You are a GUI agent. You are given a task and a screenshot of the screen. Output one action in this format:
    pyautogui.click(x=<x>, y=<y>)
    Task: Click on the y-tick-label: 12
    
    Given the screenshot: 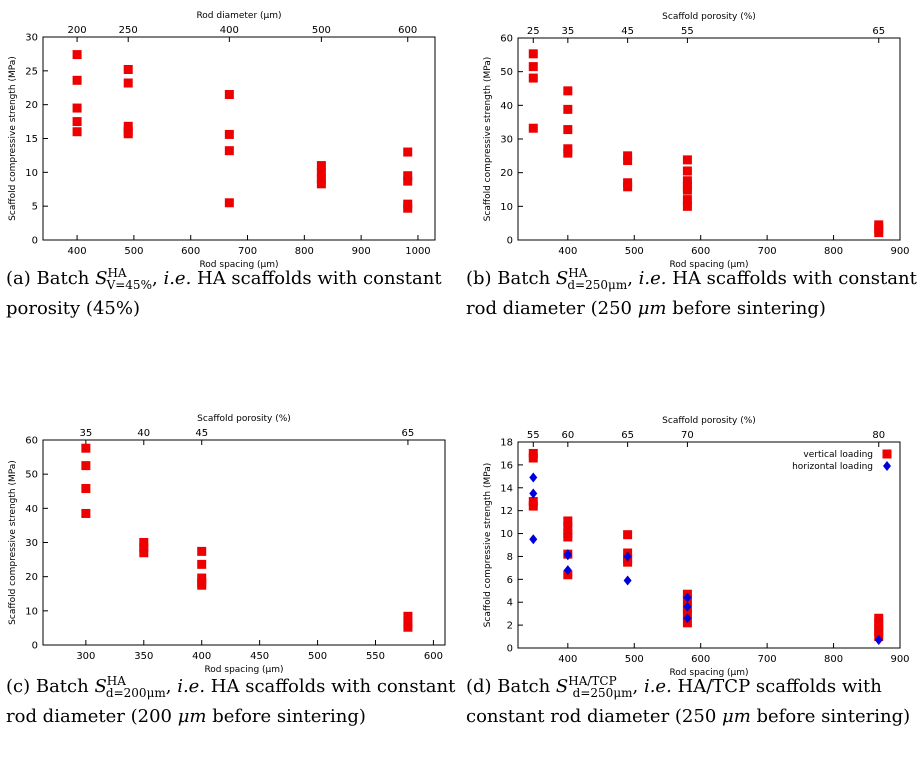 What is the action you would take?
    pyautogui.click(x=506, y=511)
    